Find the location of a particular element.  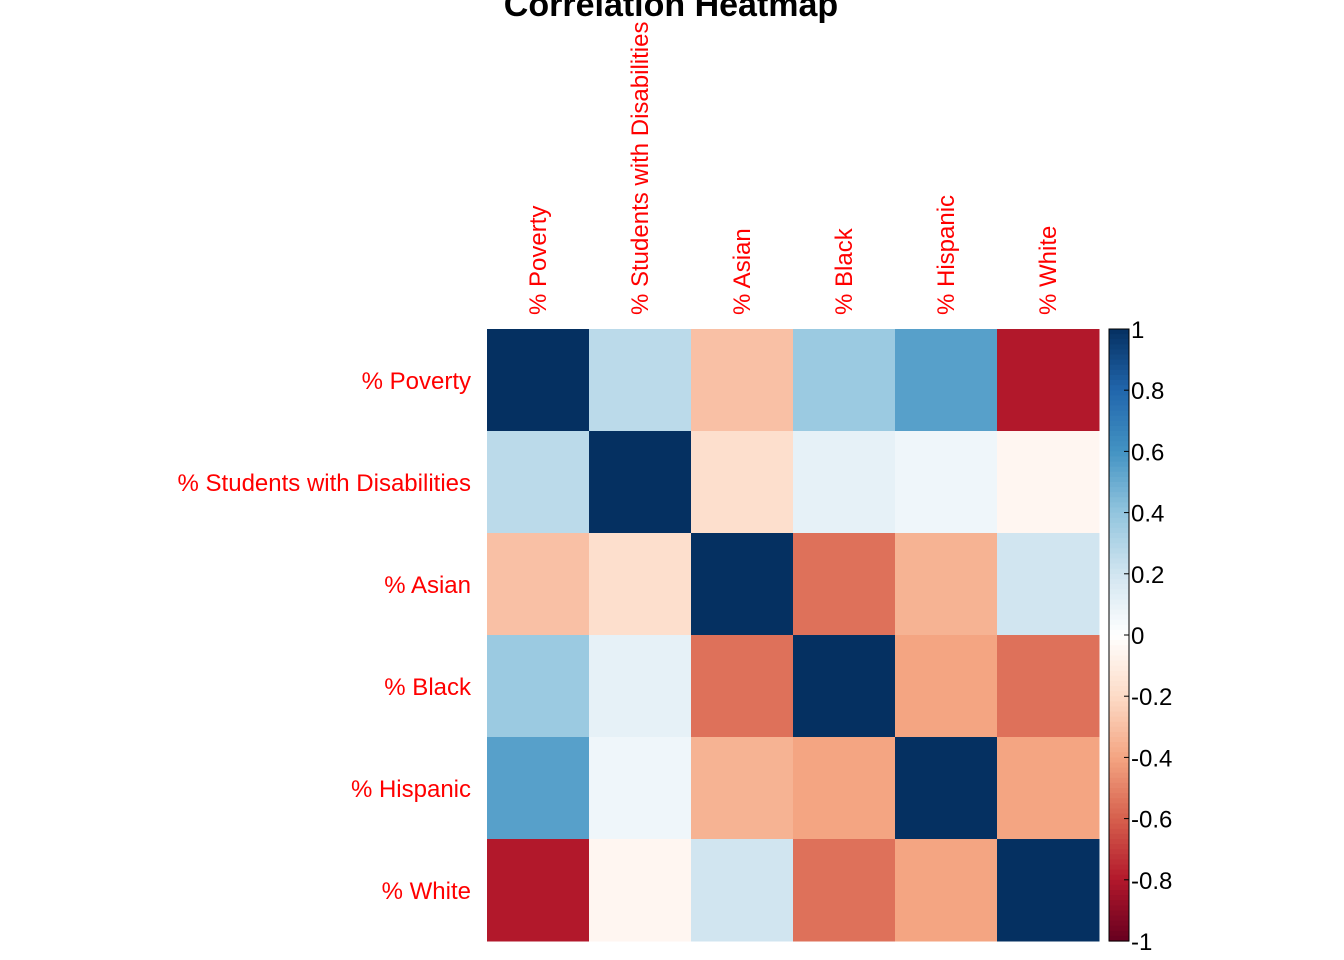

row-label: % Poverty is located at coordinates (416, 381).